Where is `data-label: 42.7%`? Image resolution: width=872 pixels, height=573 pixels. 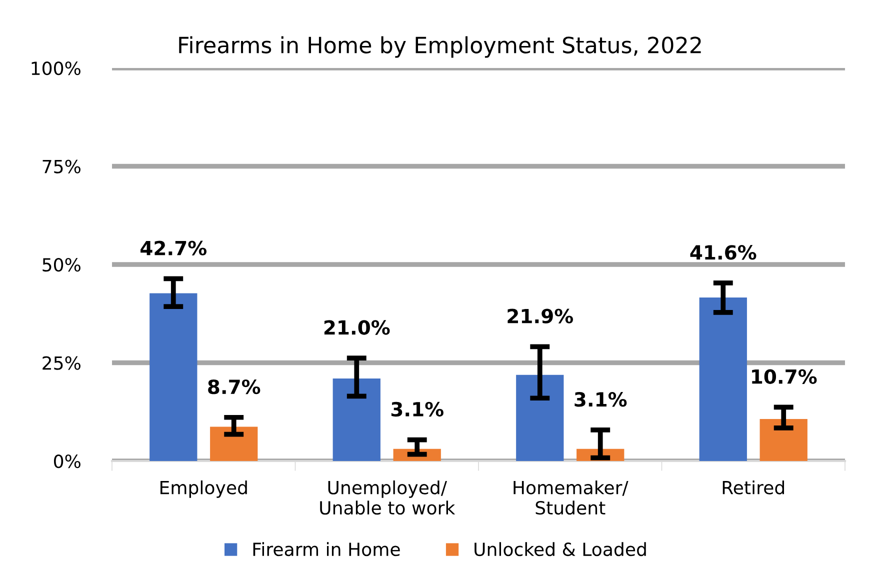
data-label: 42.7% is located at coordinates (173, 248).